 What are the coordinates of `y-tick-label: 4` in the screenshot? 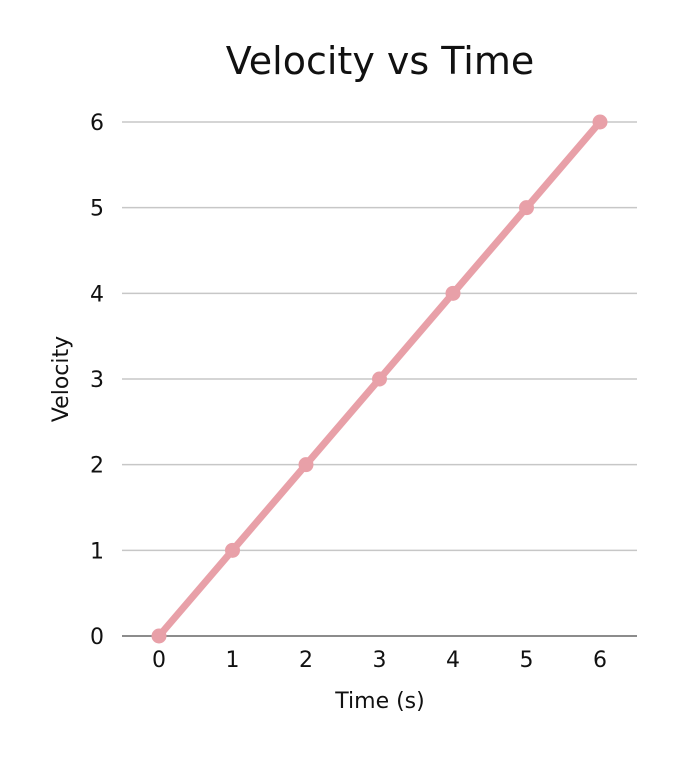 It's located at (97, 294).